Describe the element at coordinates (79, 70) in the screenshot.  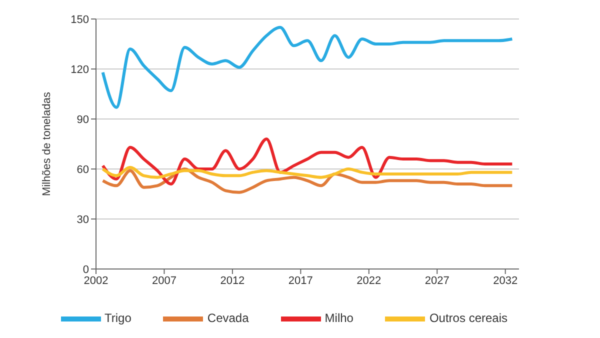
I see `y-tick-label: 120` at that location.